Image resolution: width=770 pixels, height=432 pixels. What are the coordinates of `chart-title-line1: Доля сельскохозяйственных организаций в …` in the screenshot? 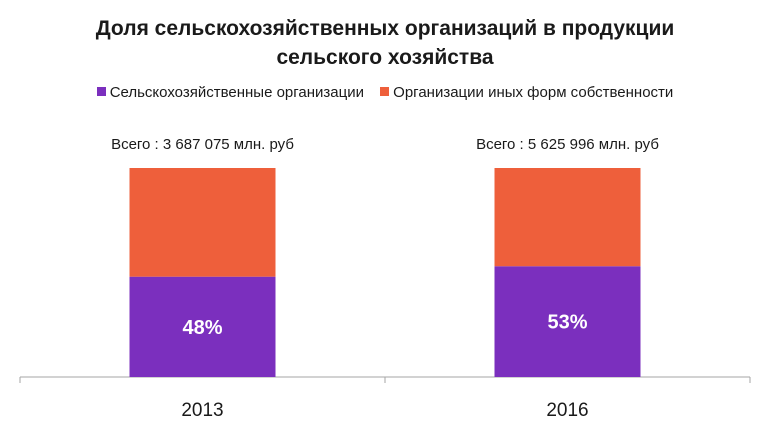 It's located at (385, 28).